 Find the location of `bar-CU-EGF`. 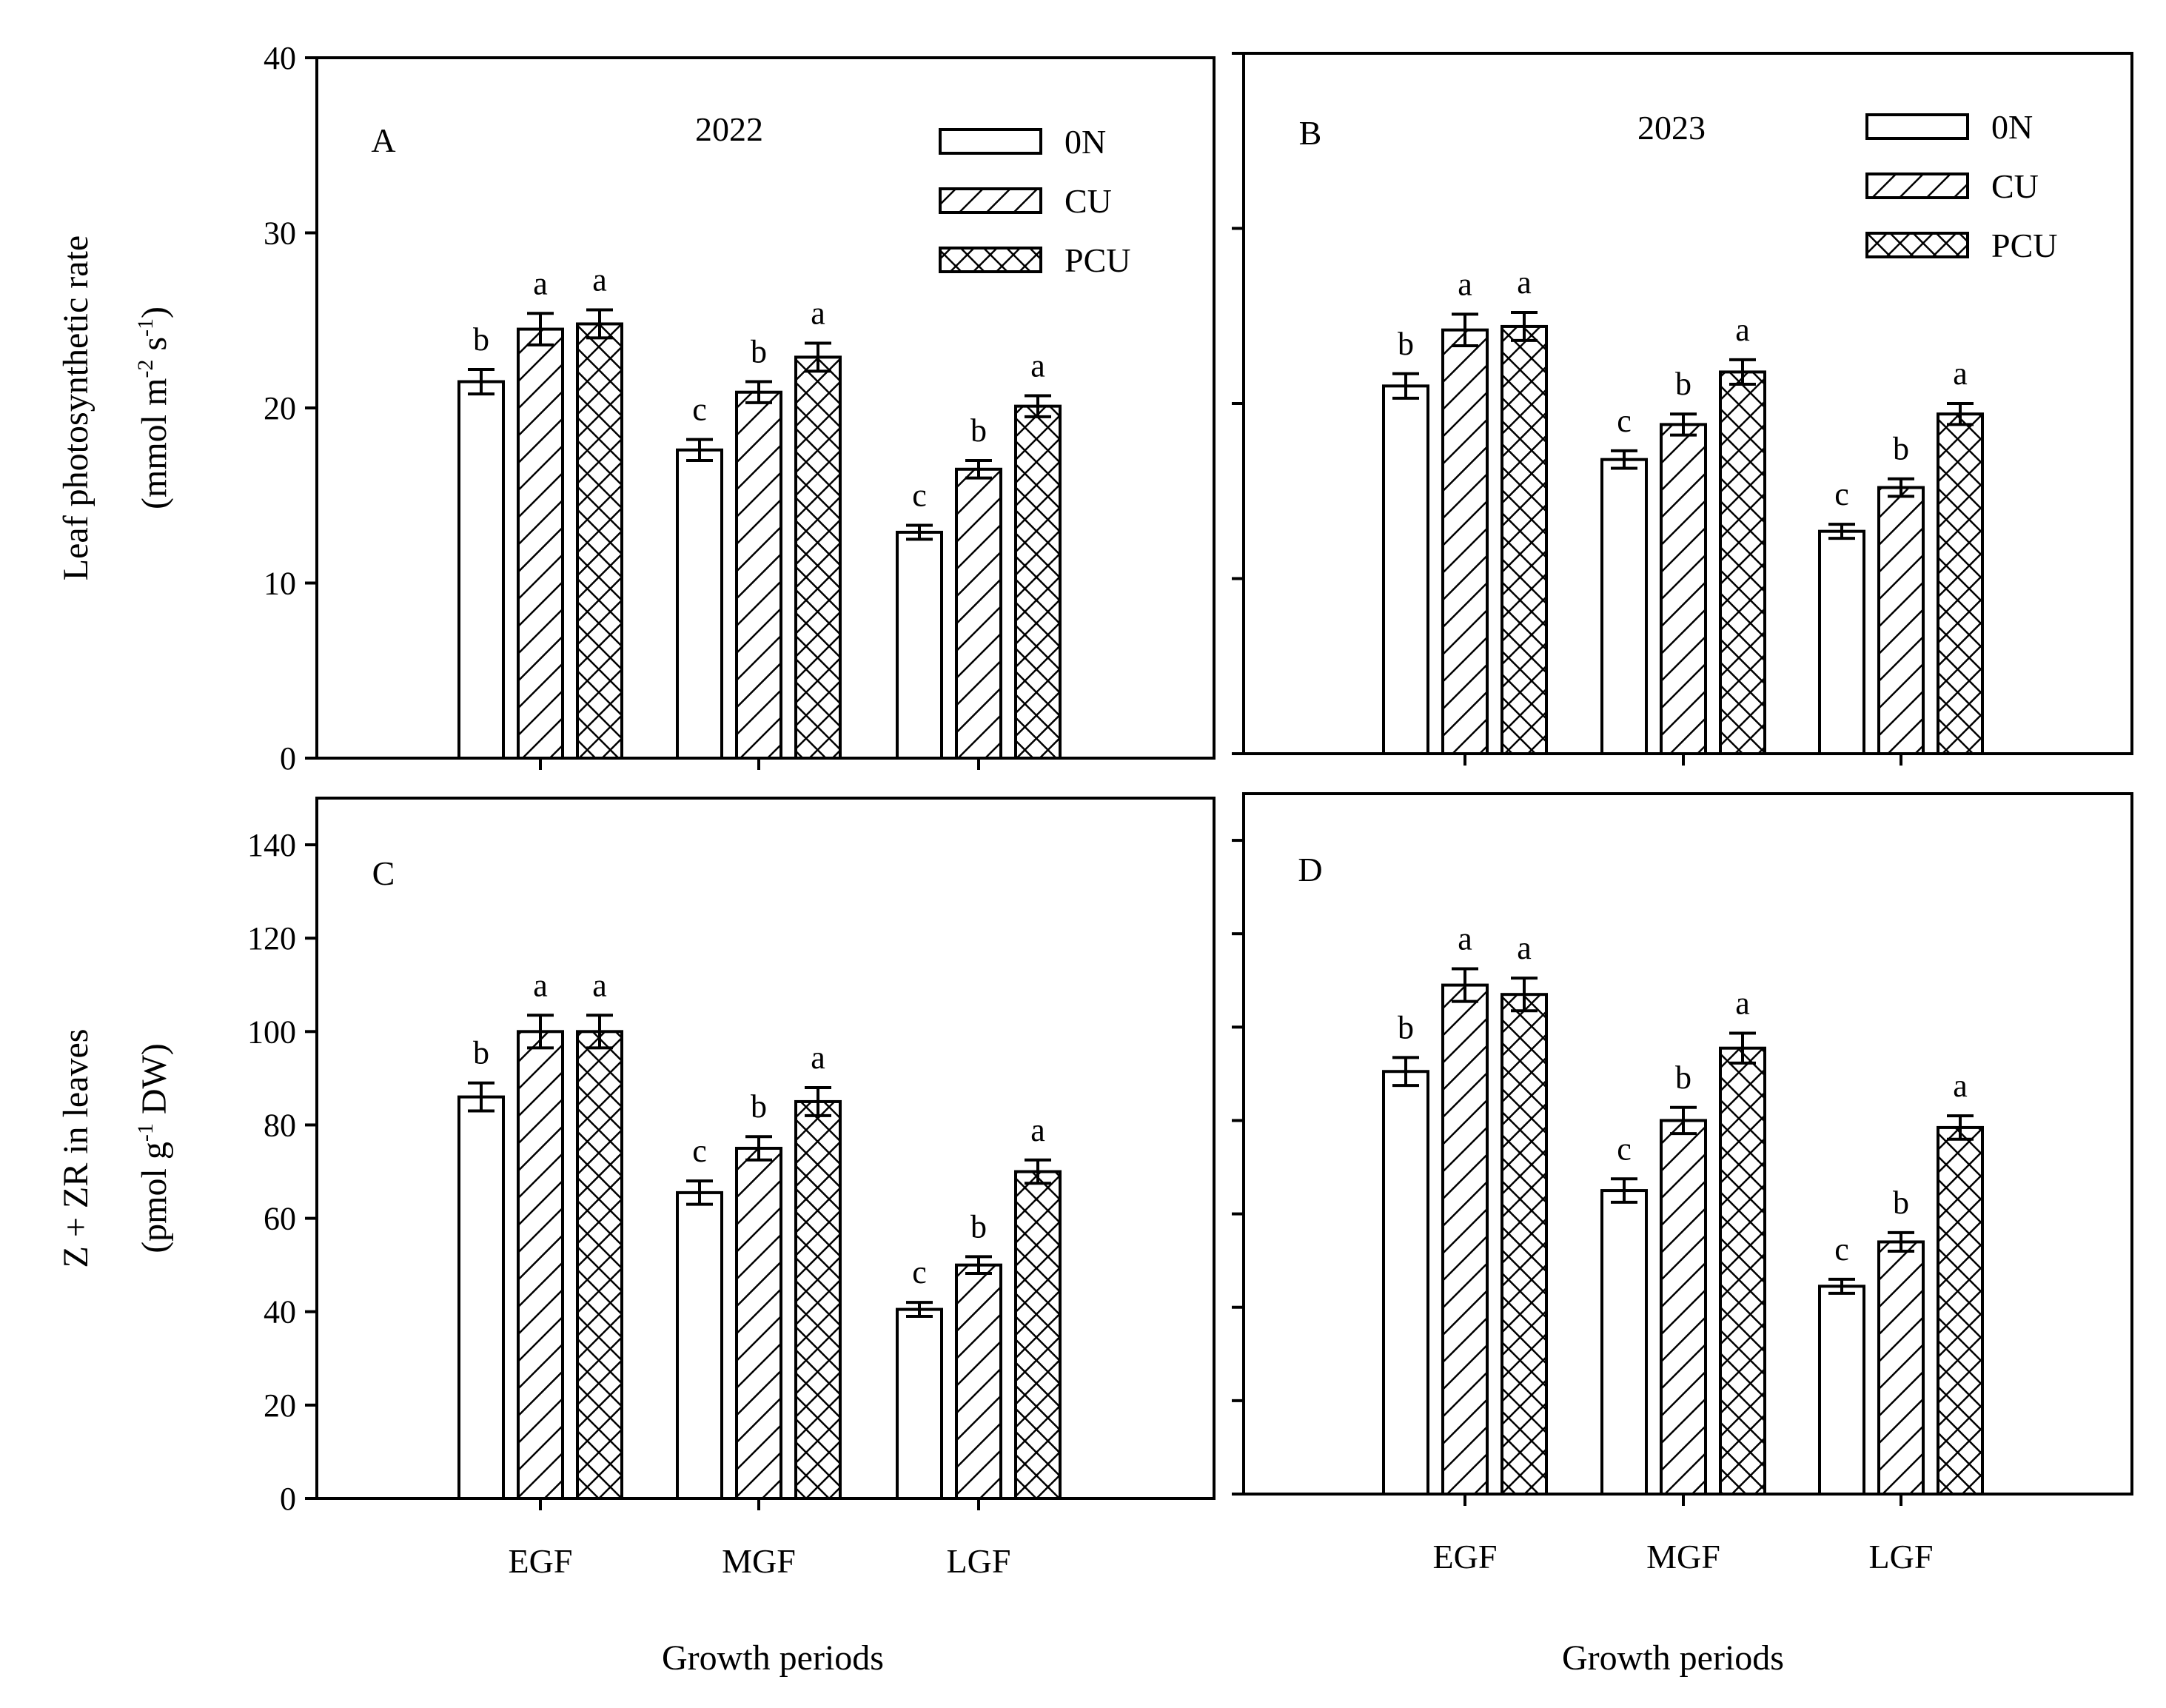

bar-CU-EGF is located at coordinates (540, 1265).